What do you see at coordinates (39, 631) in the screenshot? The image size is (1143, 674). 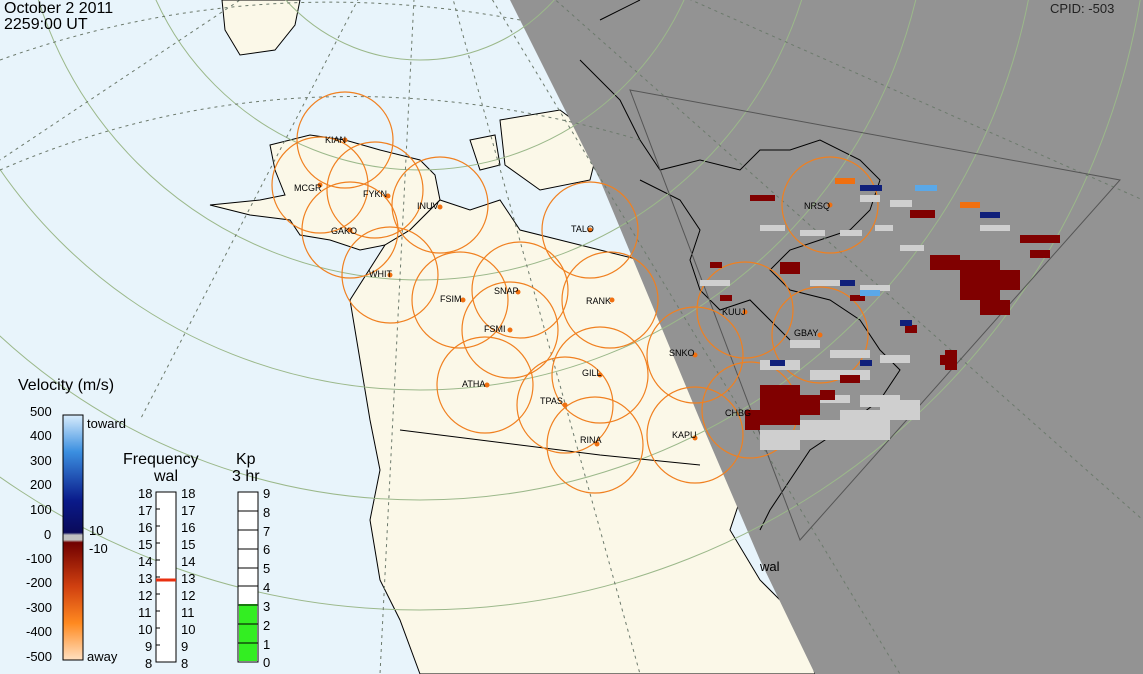 I see `velocity-tick: -400` at bounding box center [39, 631].